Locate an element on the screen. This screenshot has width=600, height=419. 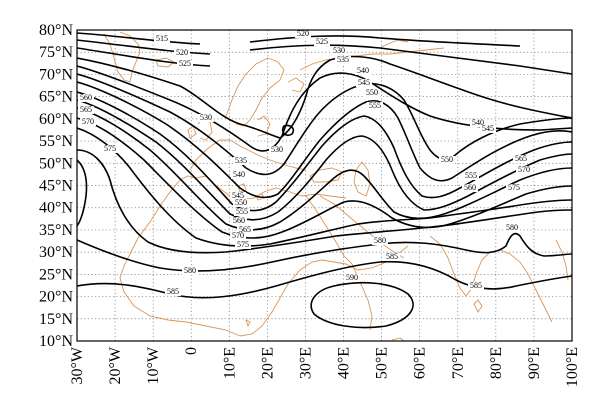
longitude-label: 10°W is located at coordinates (153, 365).